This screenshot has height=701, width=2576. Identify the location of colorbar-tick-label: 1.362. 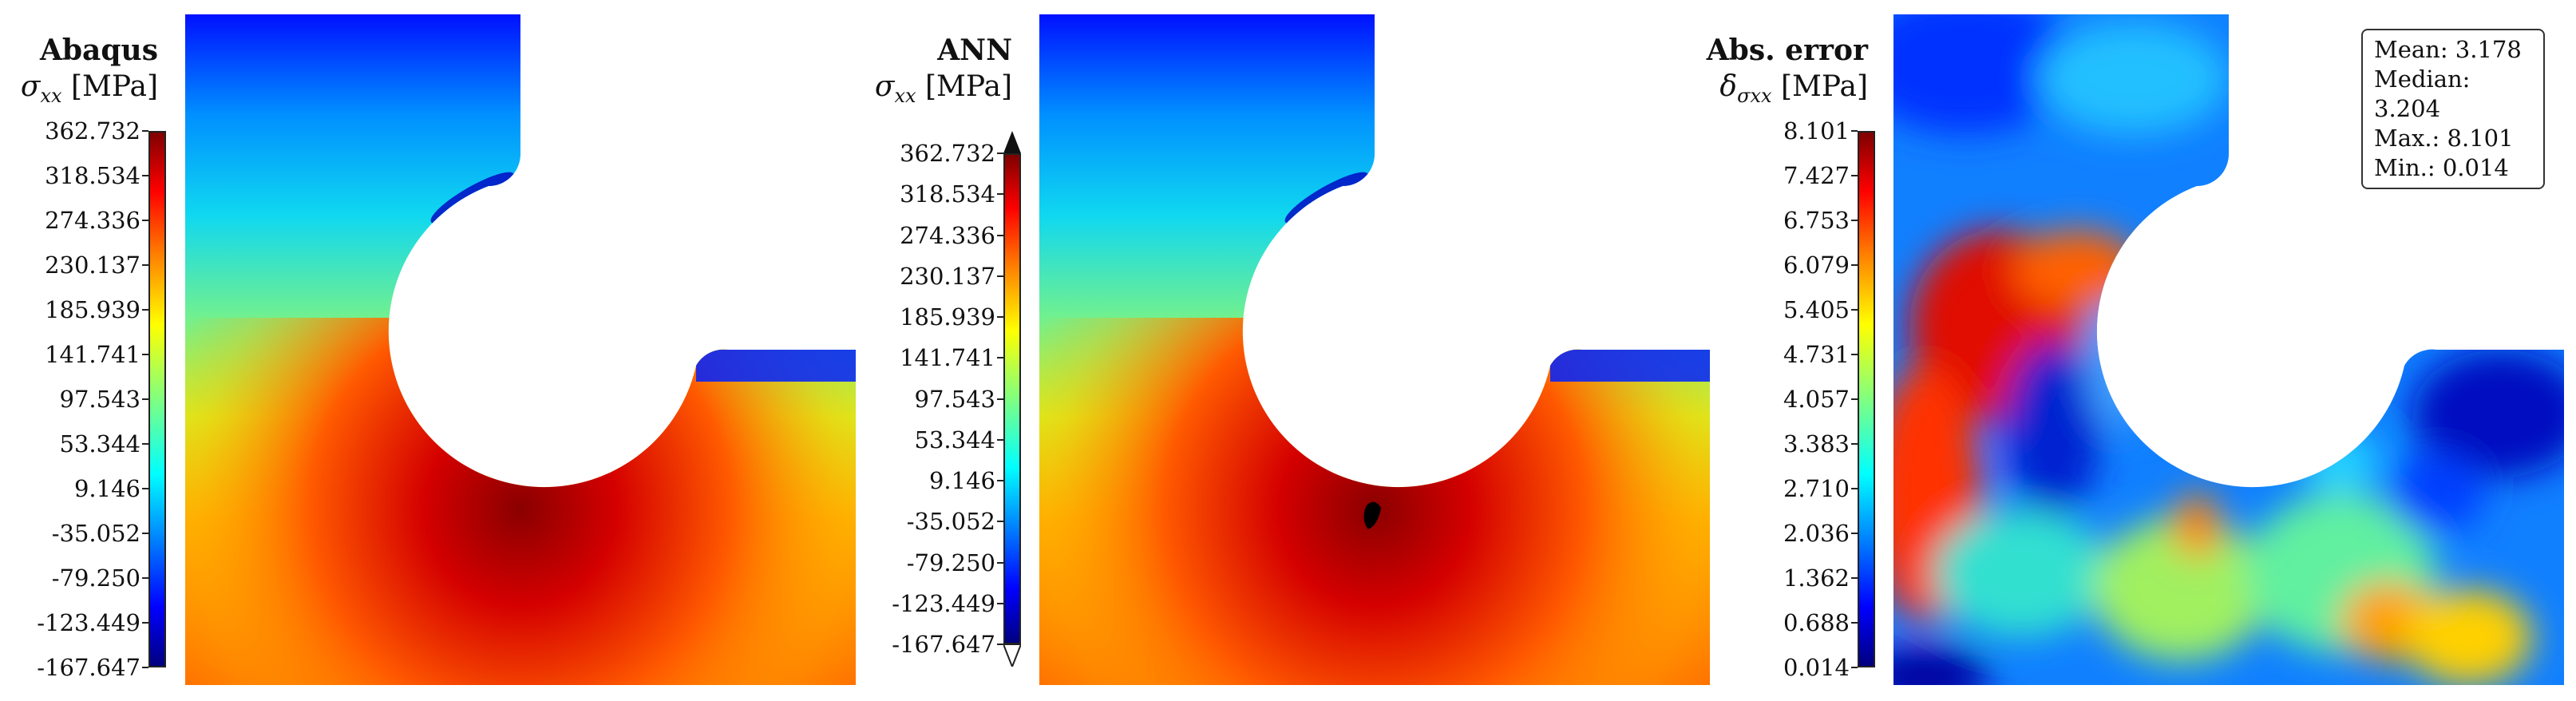
(1817, 578).